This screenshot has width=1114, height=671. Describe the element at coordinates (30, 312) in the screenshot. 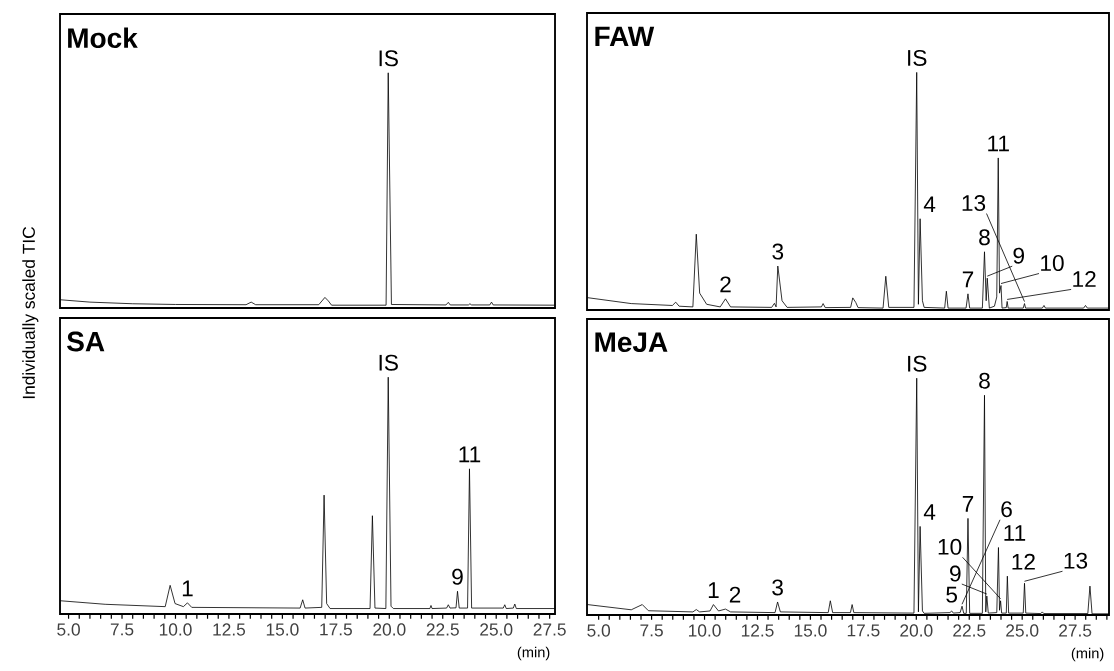

I see `y-axis-title: Individually scaled TIC` at that location.